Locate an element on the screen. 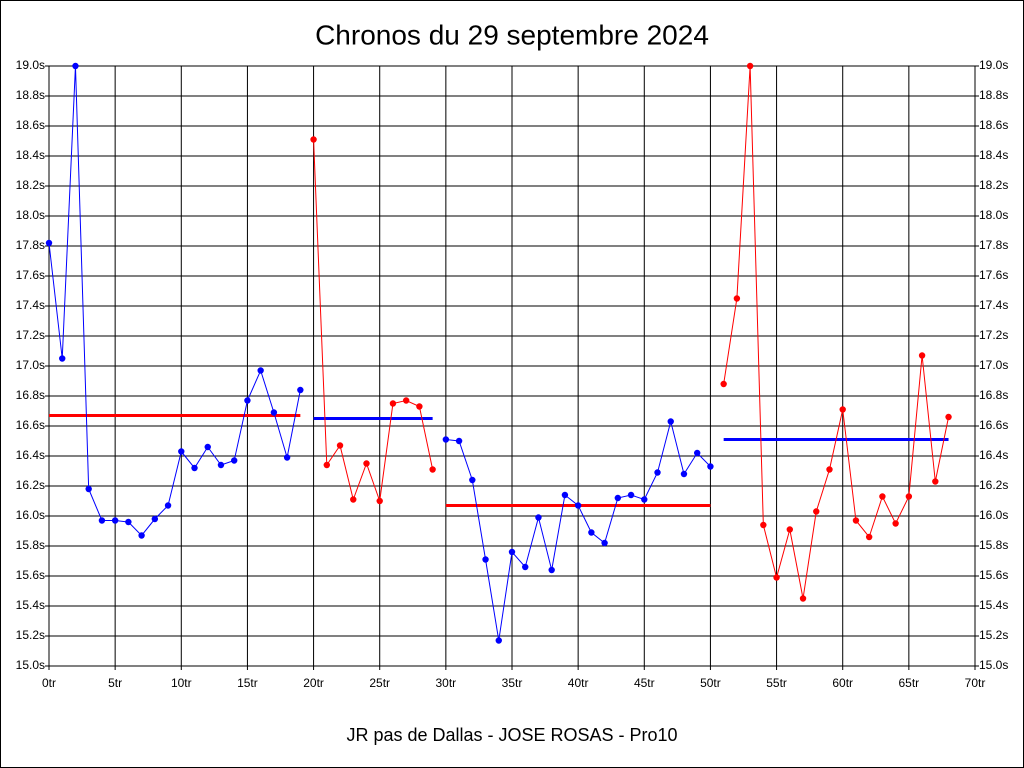 This screenshot has width=1024, height=768. y2-tick-label: 16.6s is located at coordinates (993, 425).